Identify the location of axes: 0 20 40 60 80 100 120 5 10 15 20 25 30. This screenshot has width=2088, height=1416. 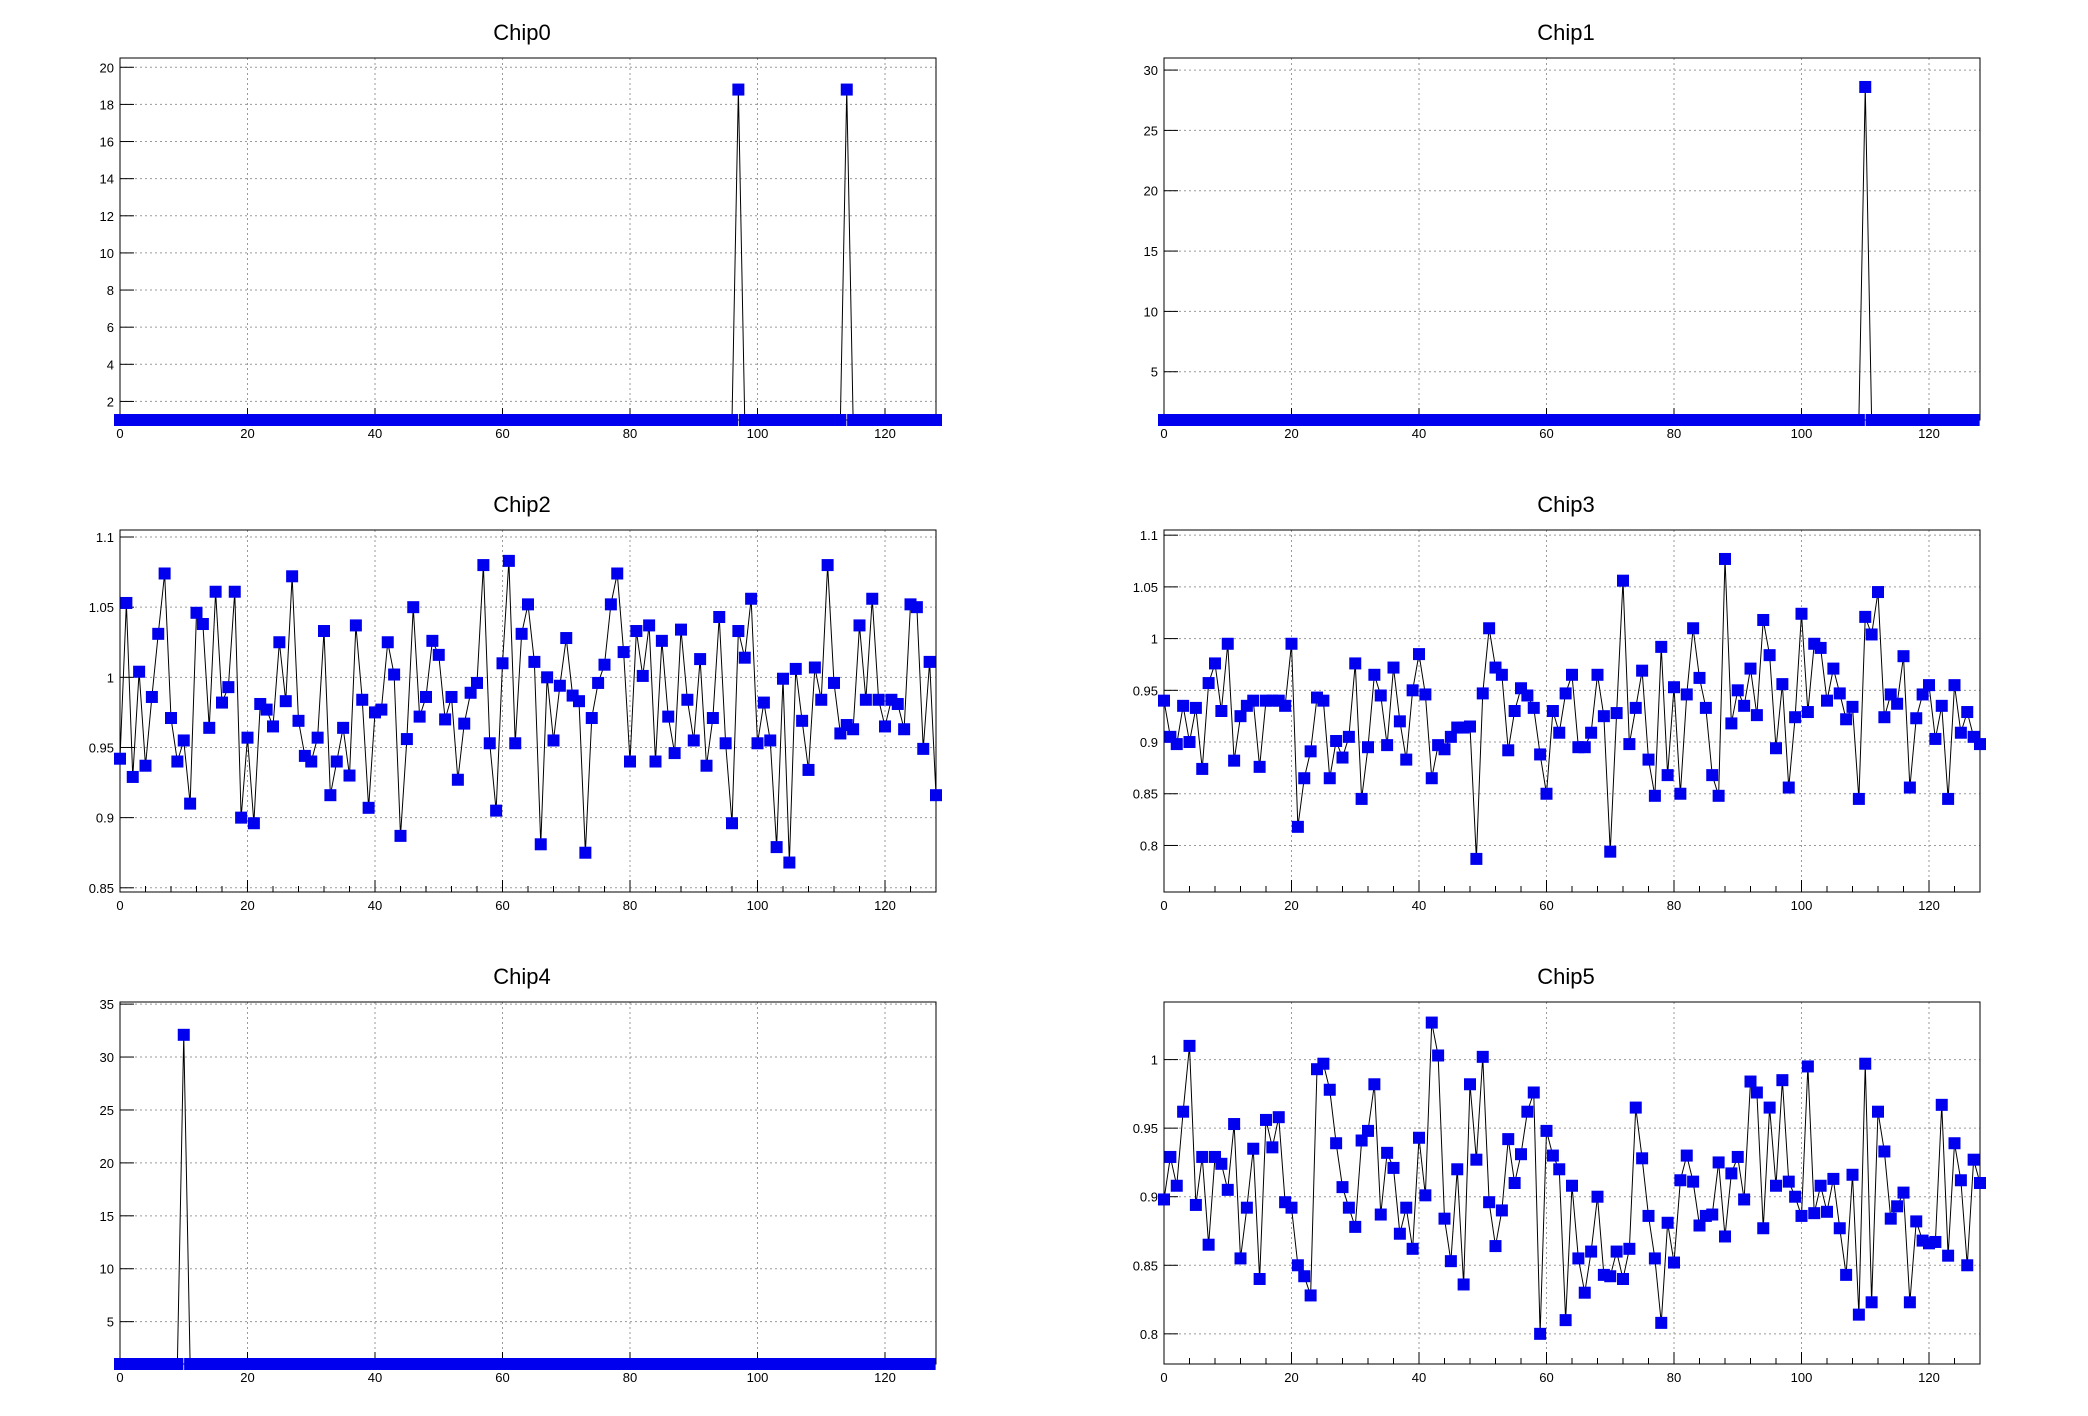
(1562, 252).